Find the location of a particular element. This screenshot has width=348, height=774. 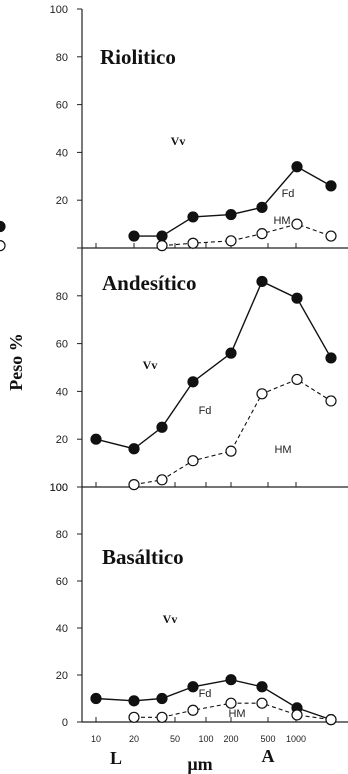

x-tick-label: 500 is located at coordinates (267, 739).